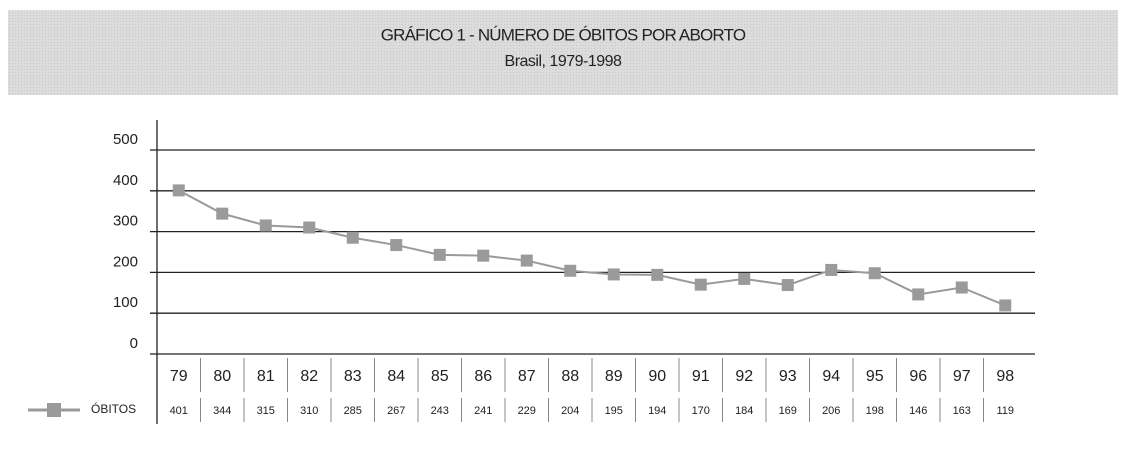 This screenshot has width=1127, height=454. I want to click on value-label: 204, so click(570, 411).